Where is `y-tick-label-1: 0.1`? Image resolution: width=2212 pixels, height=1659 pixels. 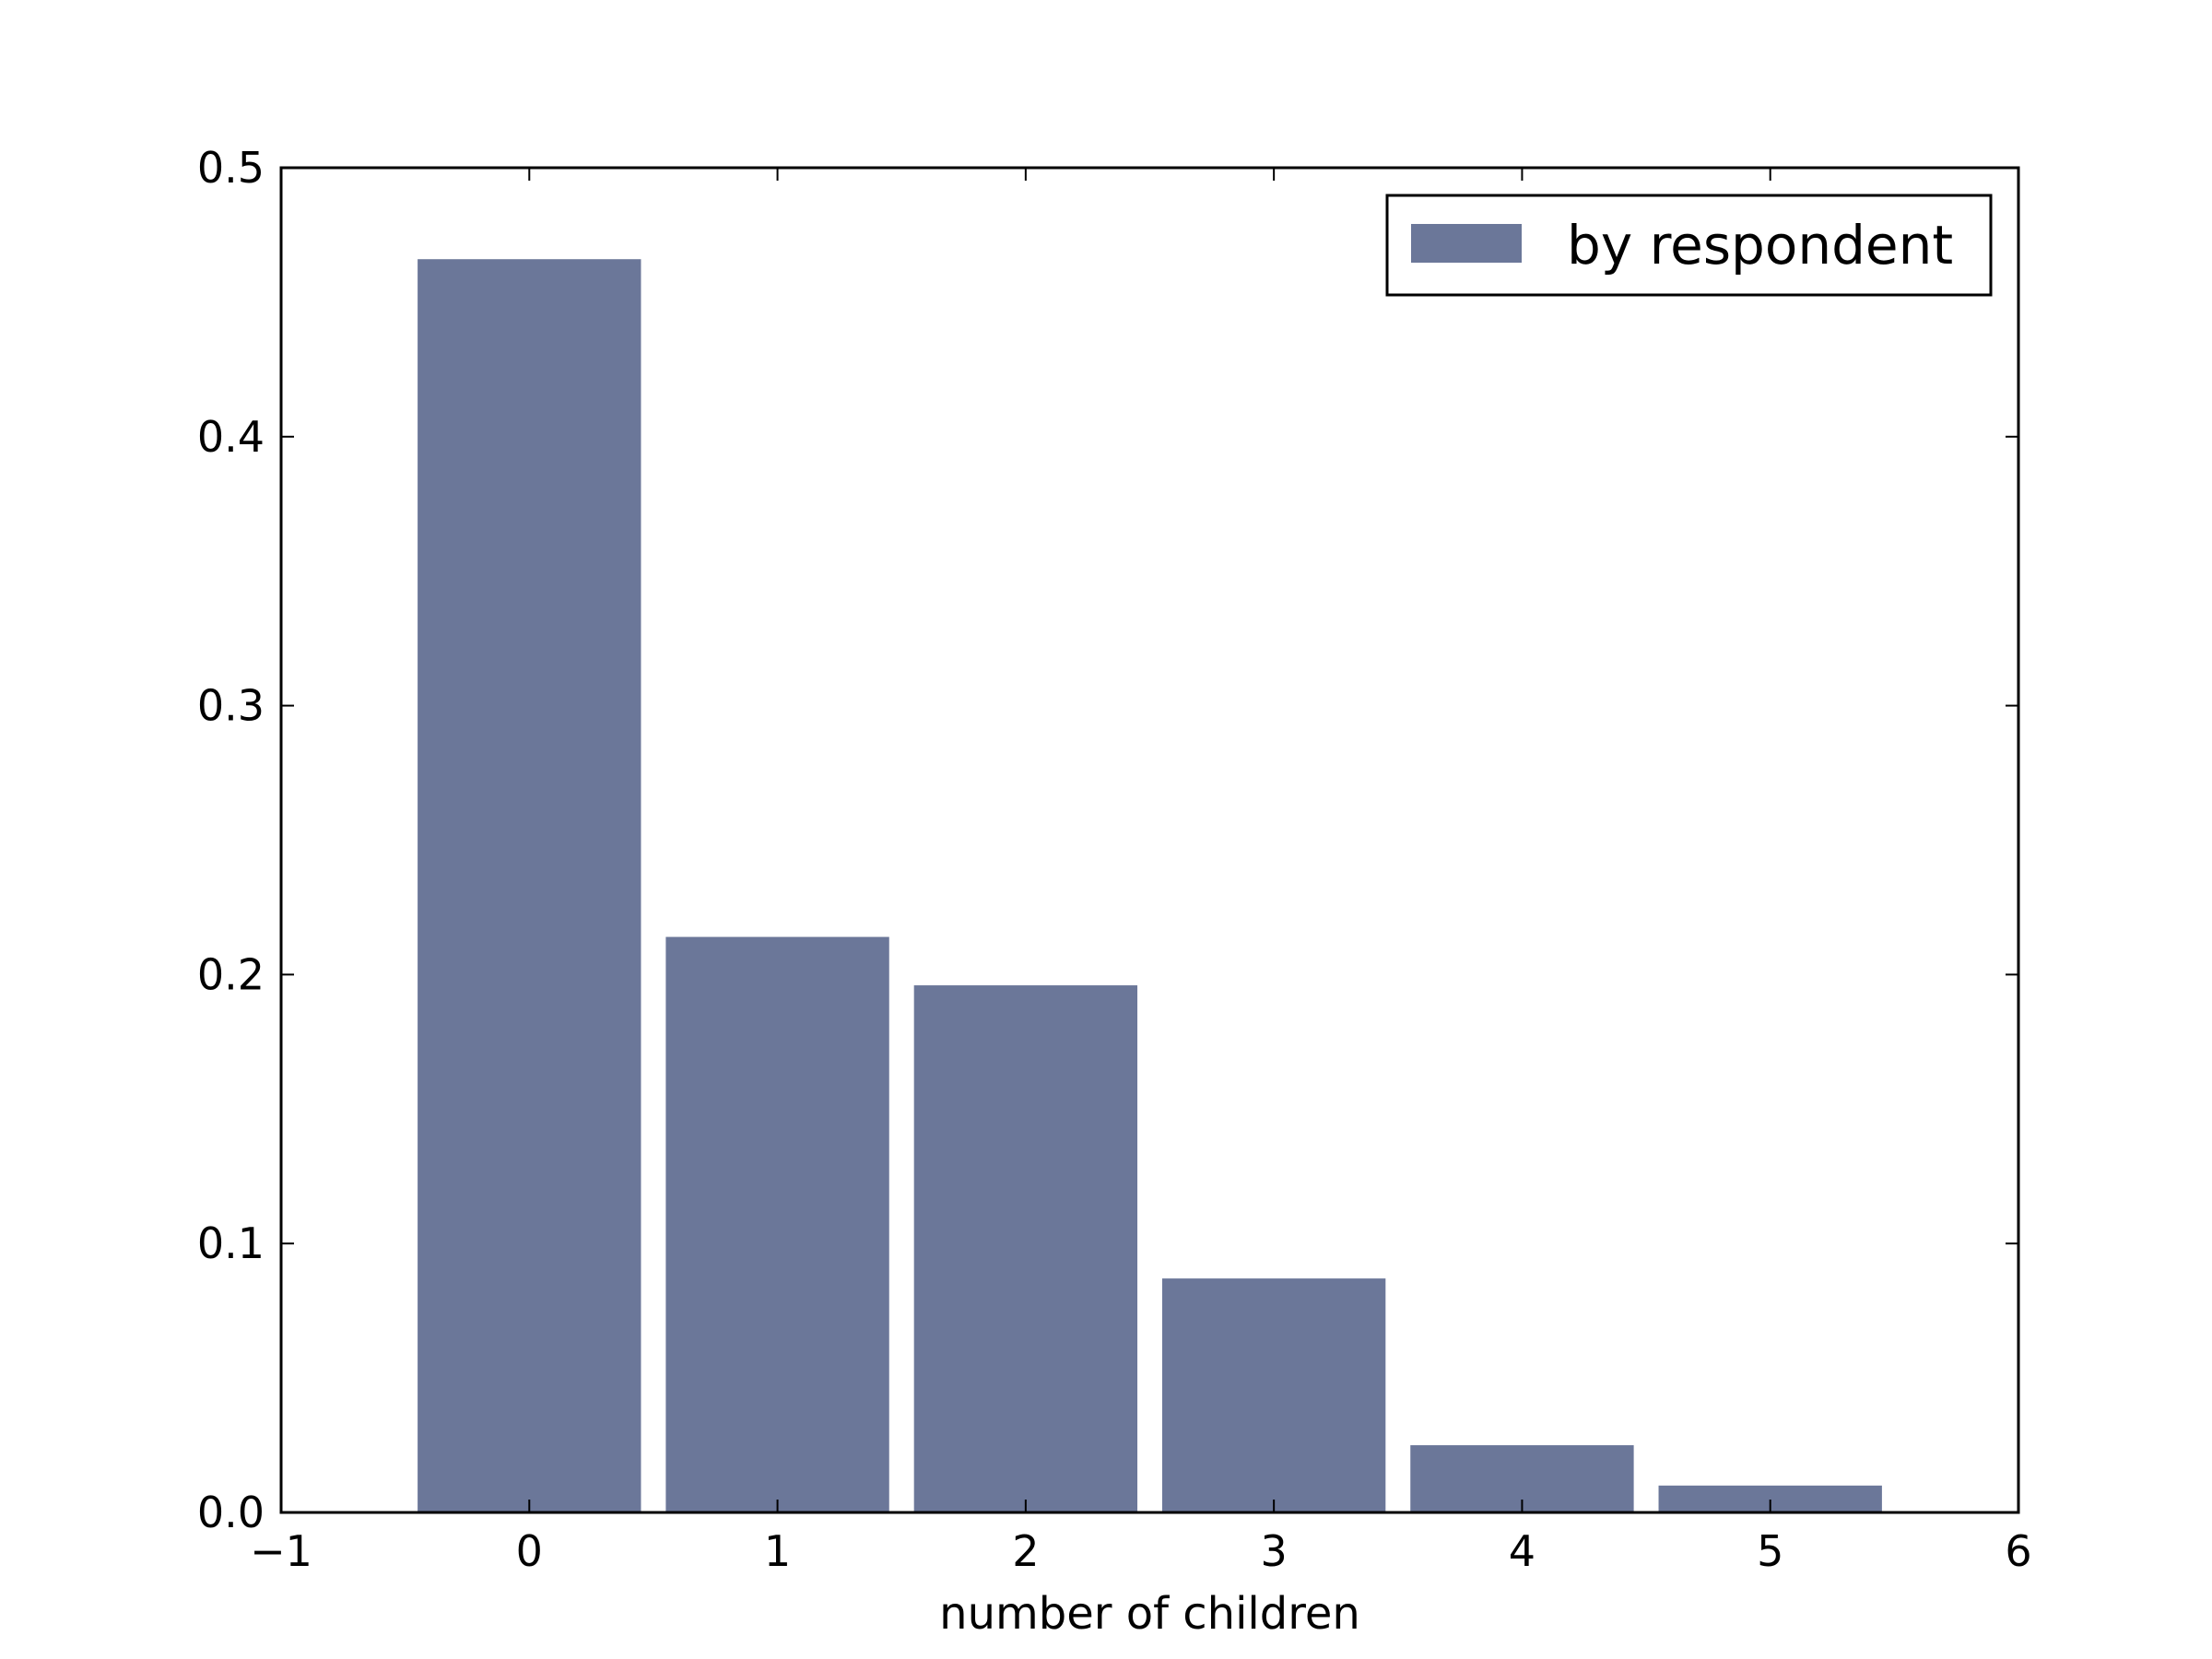 y-tick-label-1: 0.1 is located at coordinates (231, 1243).